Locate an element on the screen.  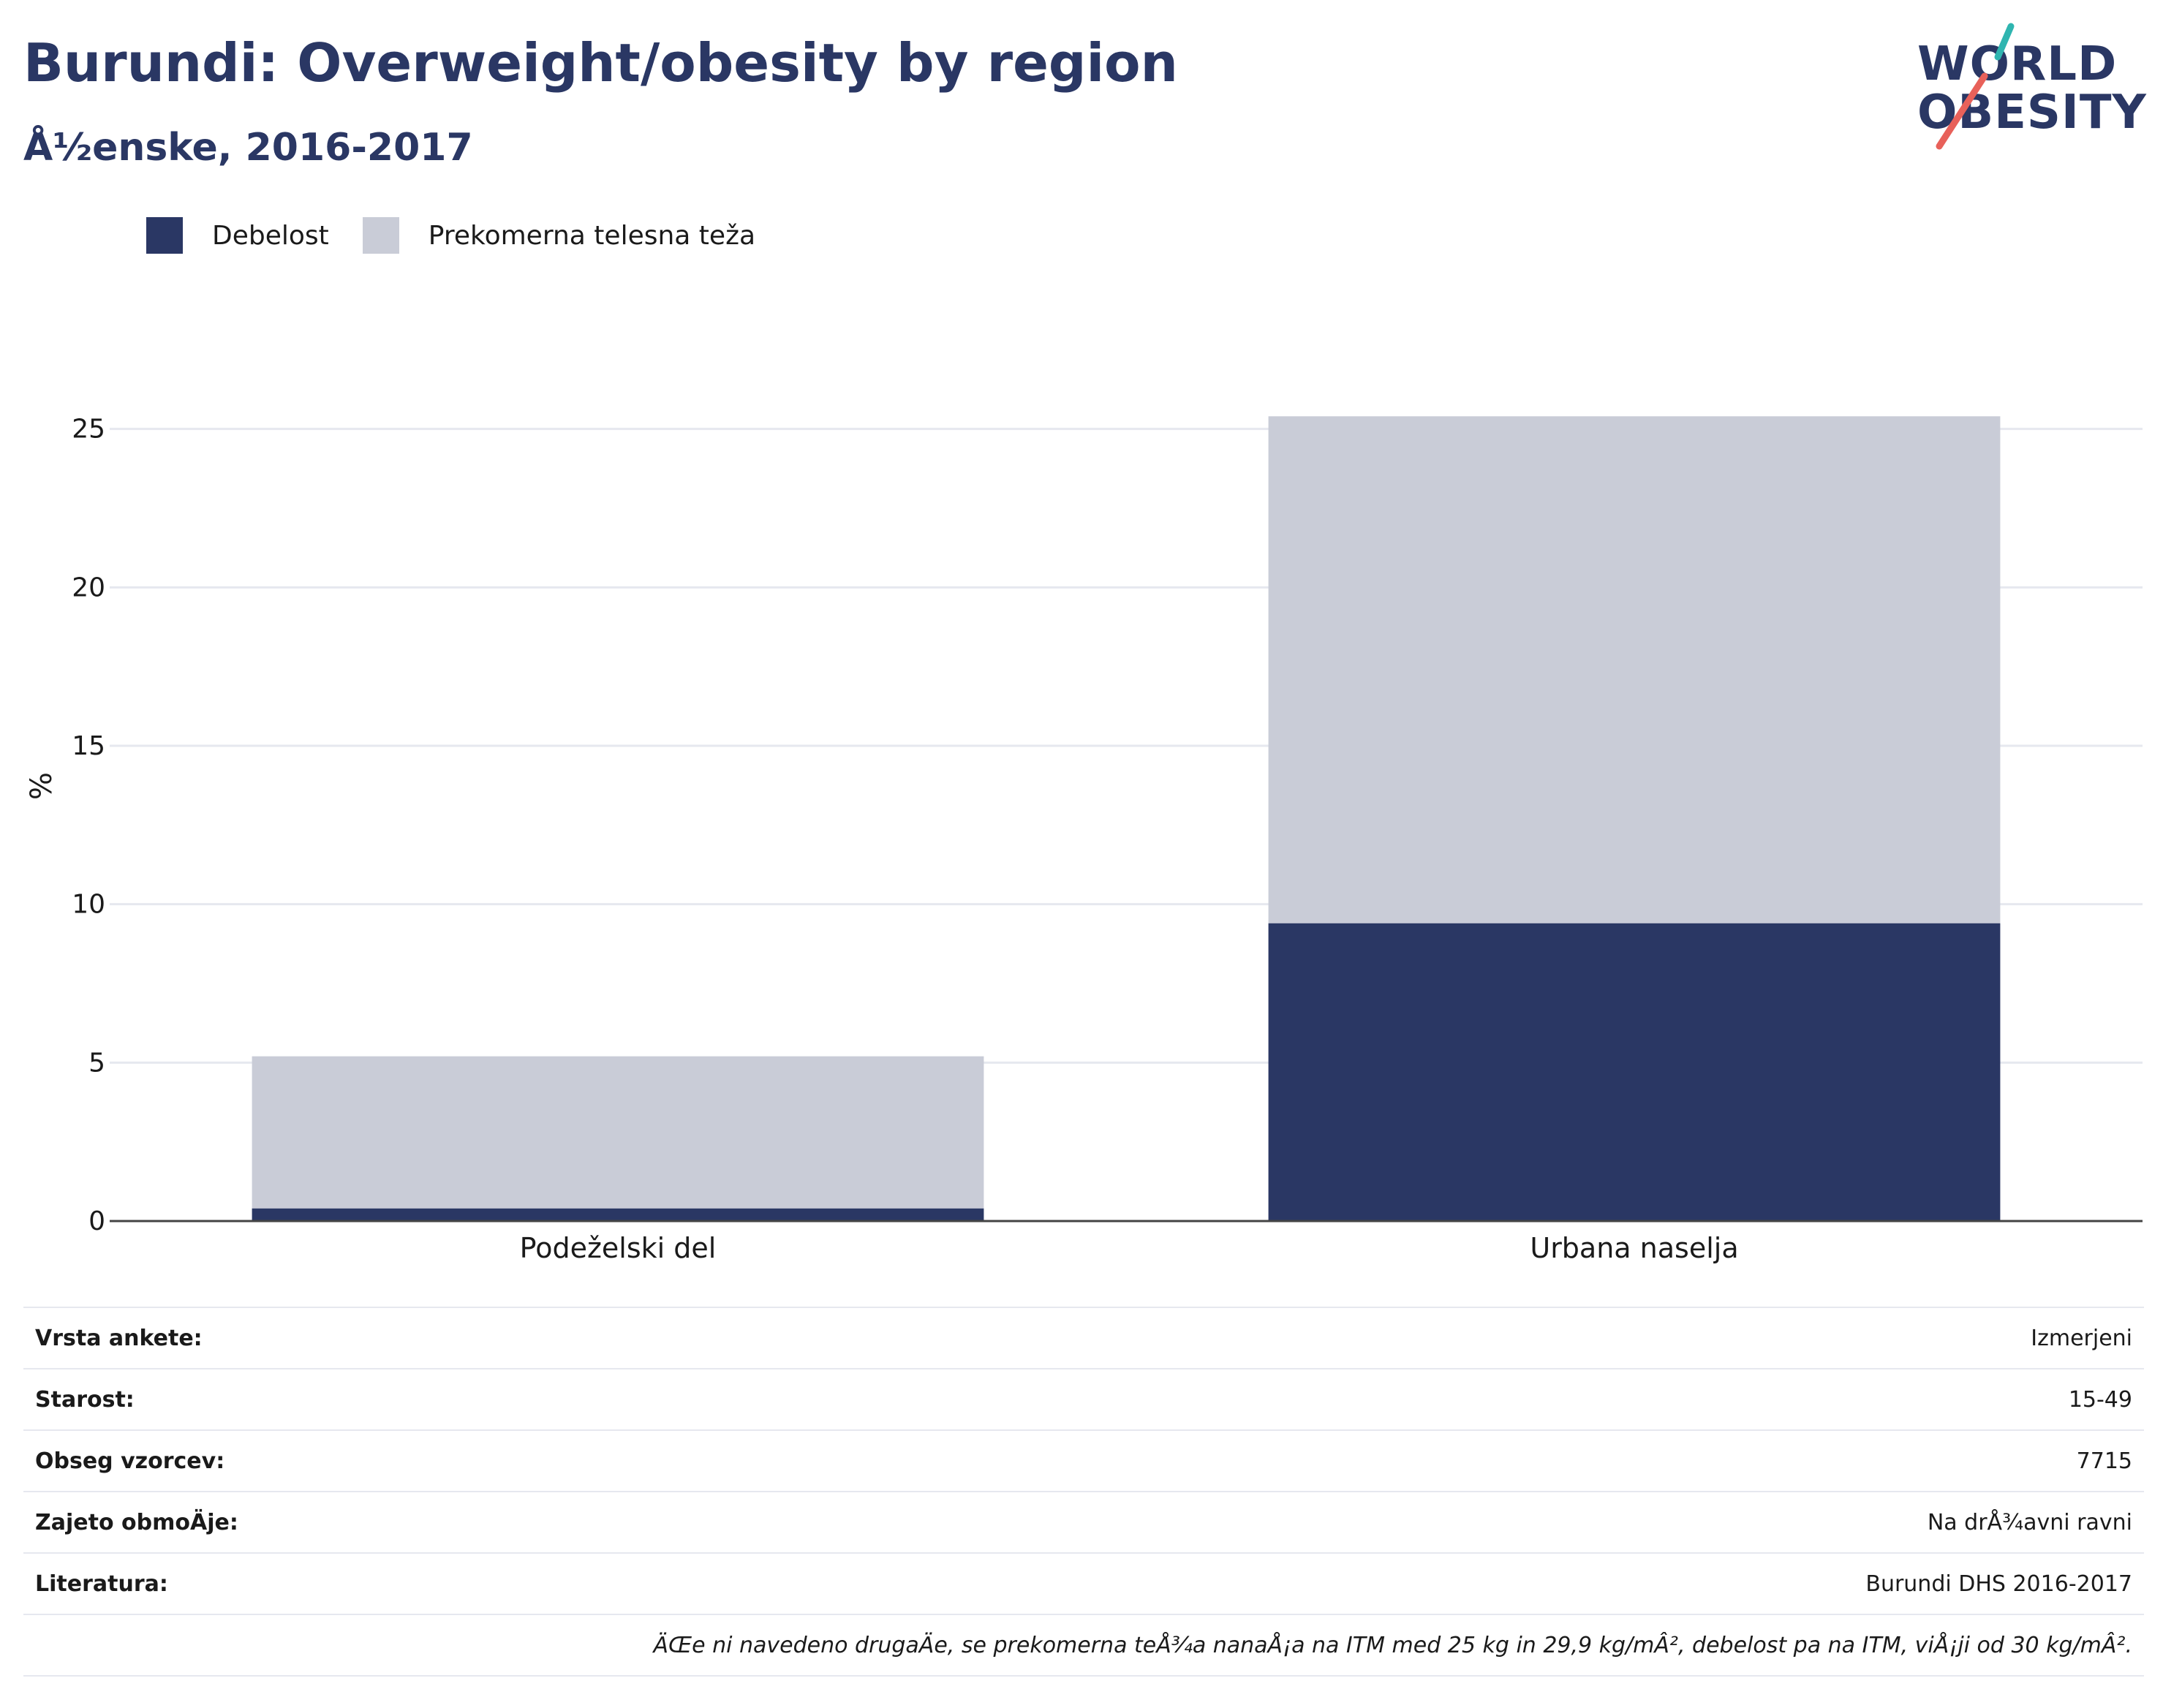
info-row-area-covered: Zajeto obmoÄje: Na drÅ¾avni ravni is located at coordinates (1084, 1521).